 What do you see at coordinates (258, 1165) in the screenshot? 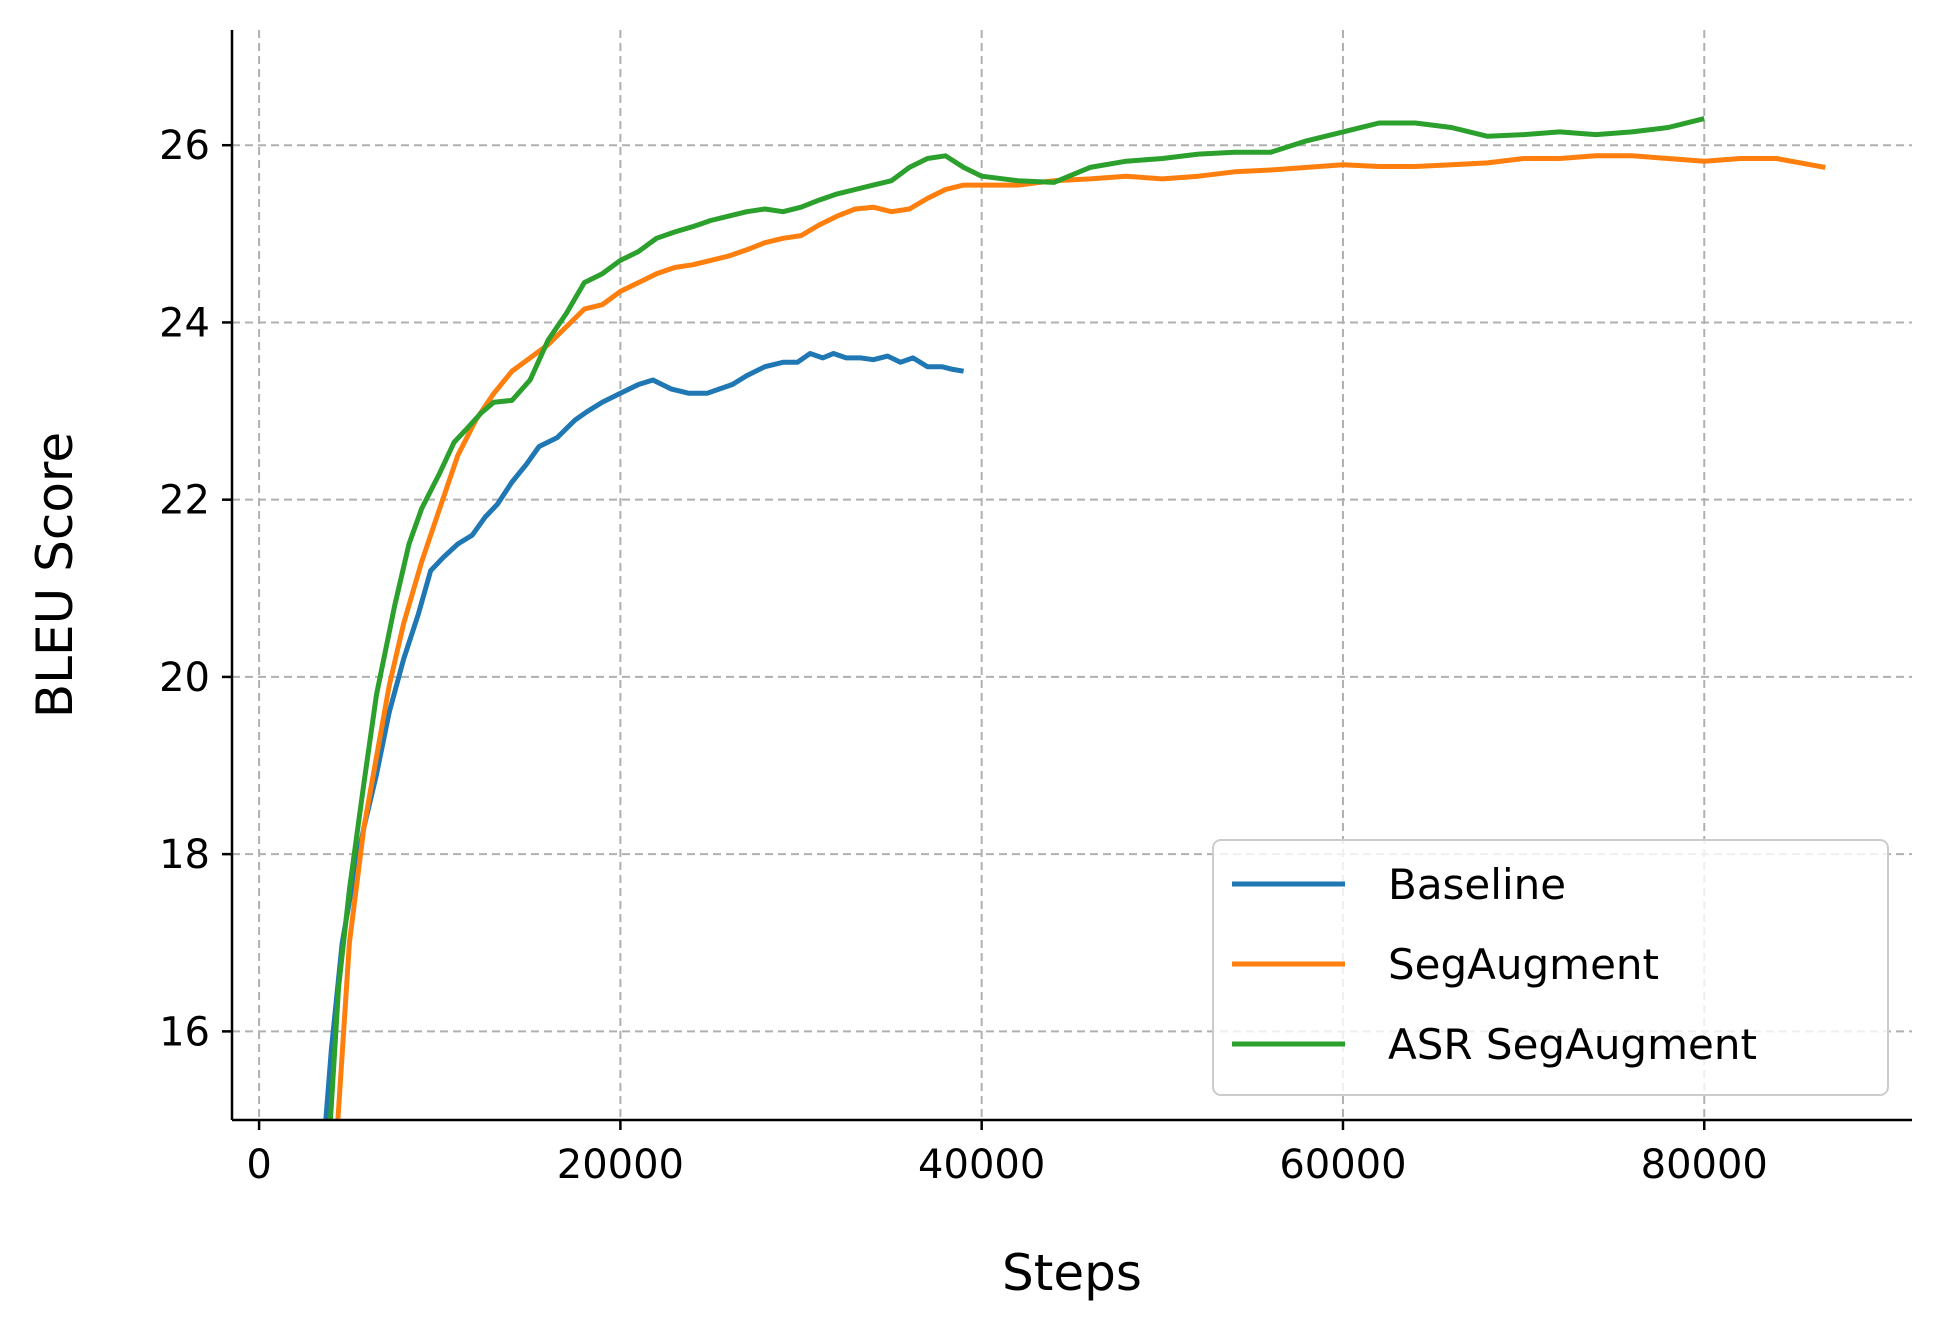
I see `x-tick-label: 0` at bounding box center [258, 1165].